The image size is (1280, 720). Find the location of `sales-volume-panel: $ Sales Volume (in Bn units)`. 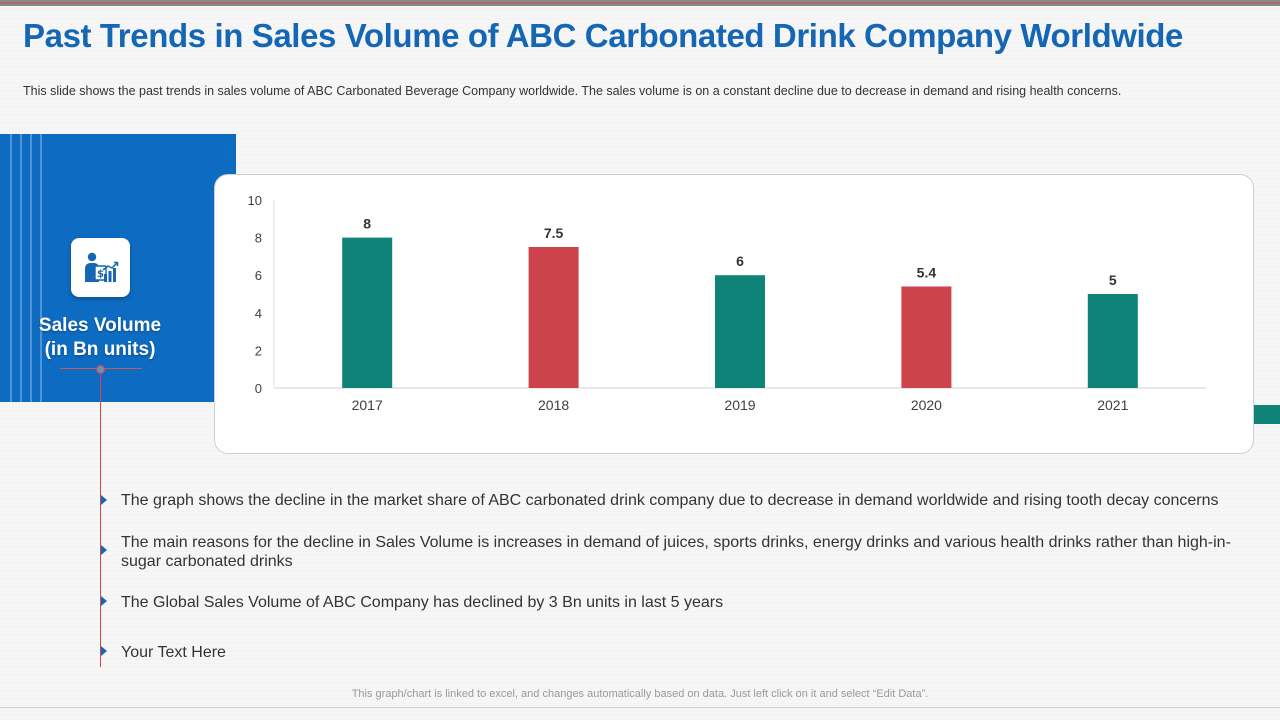

sales-volume-panel: $ Sales Volume (in Bn units) is located at coordinates (118, 268).